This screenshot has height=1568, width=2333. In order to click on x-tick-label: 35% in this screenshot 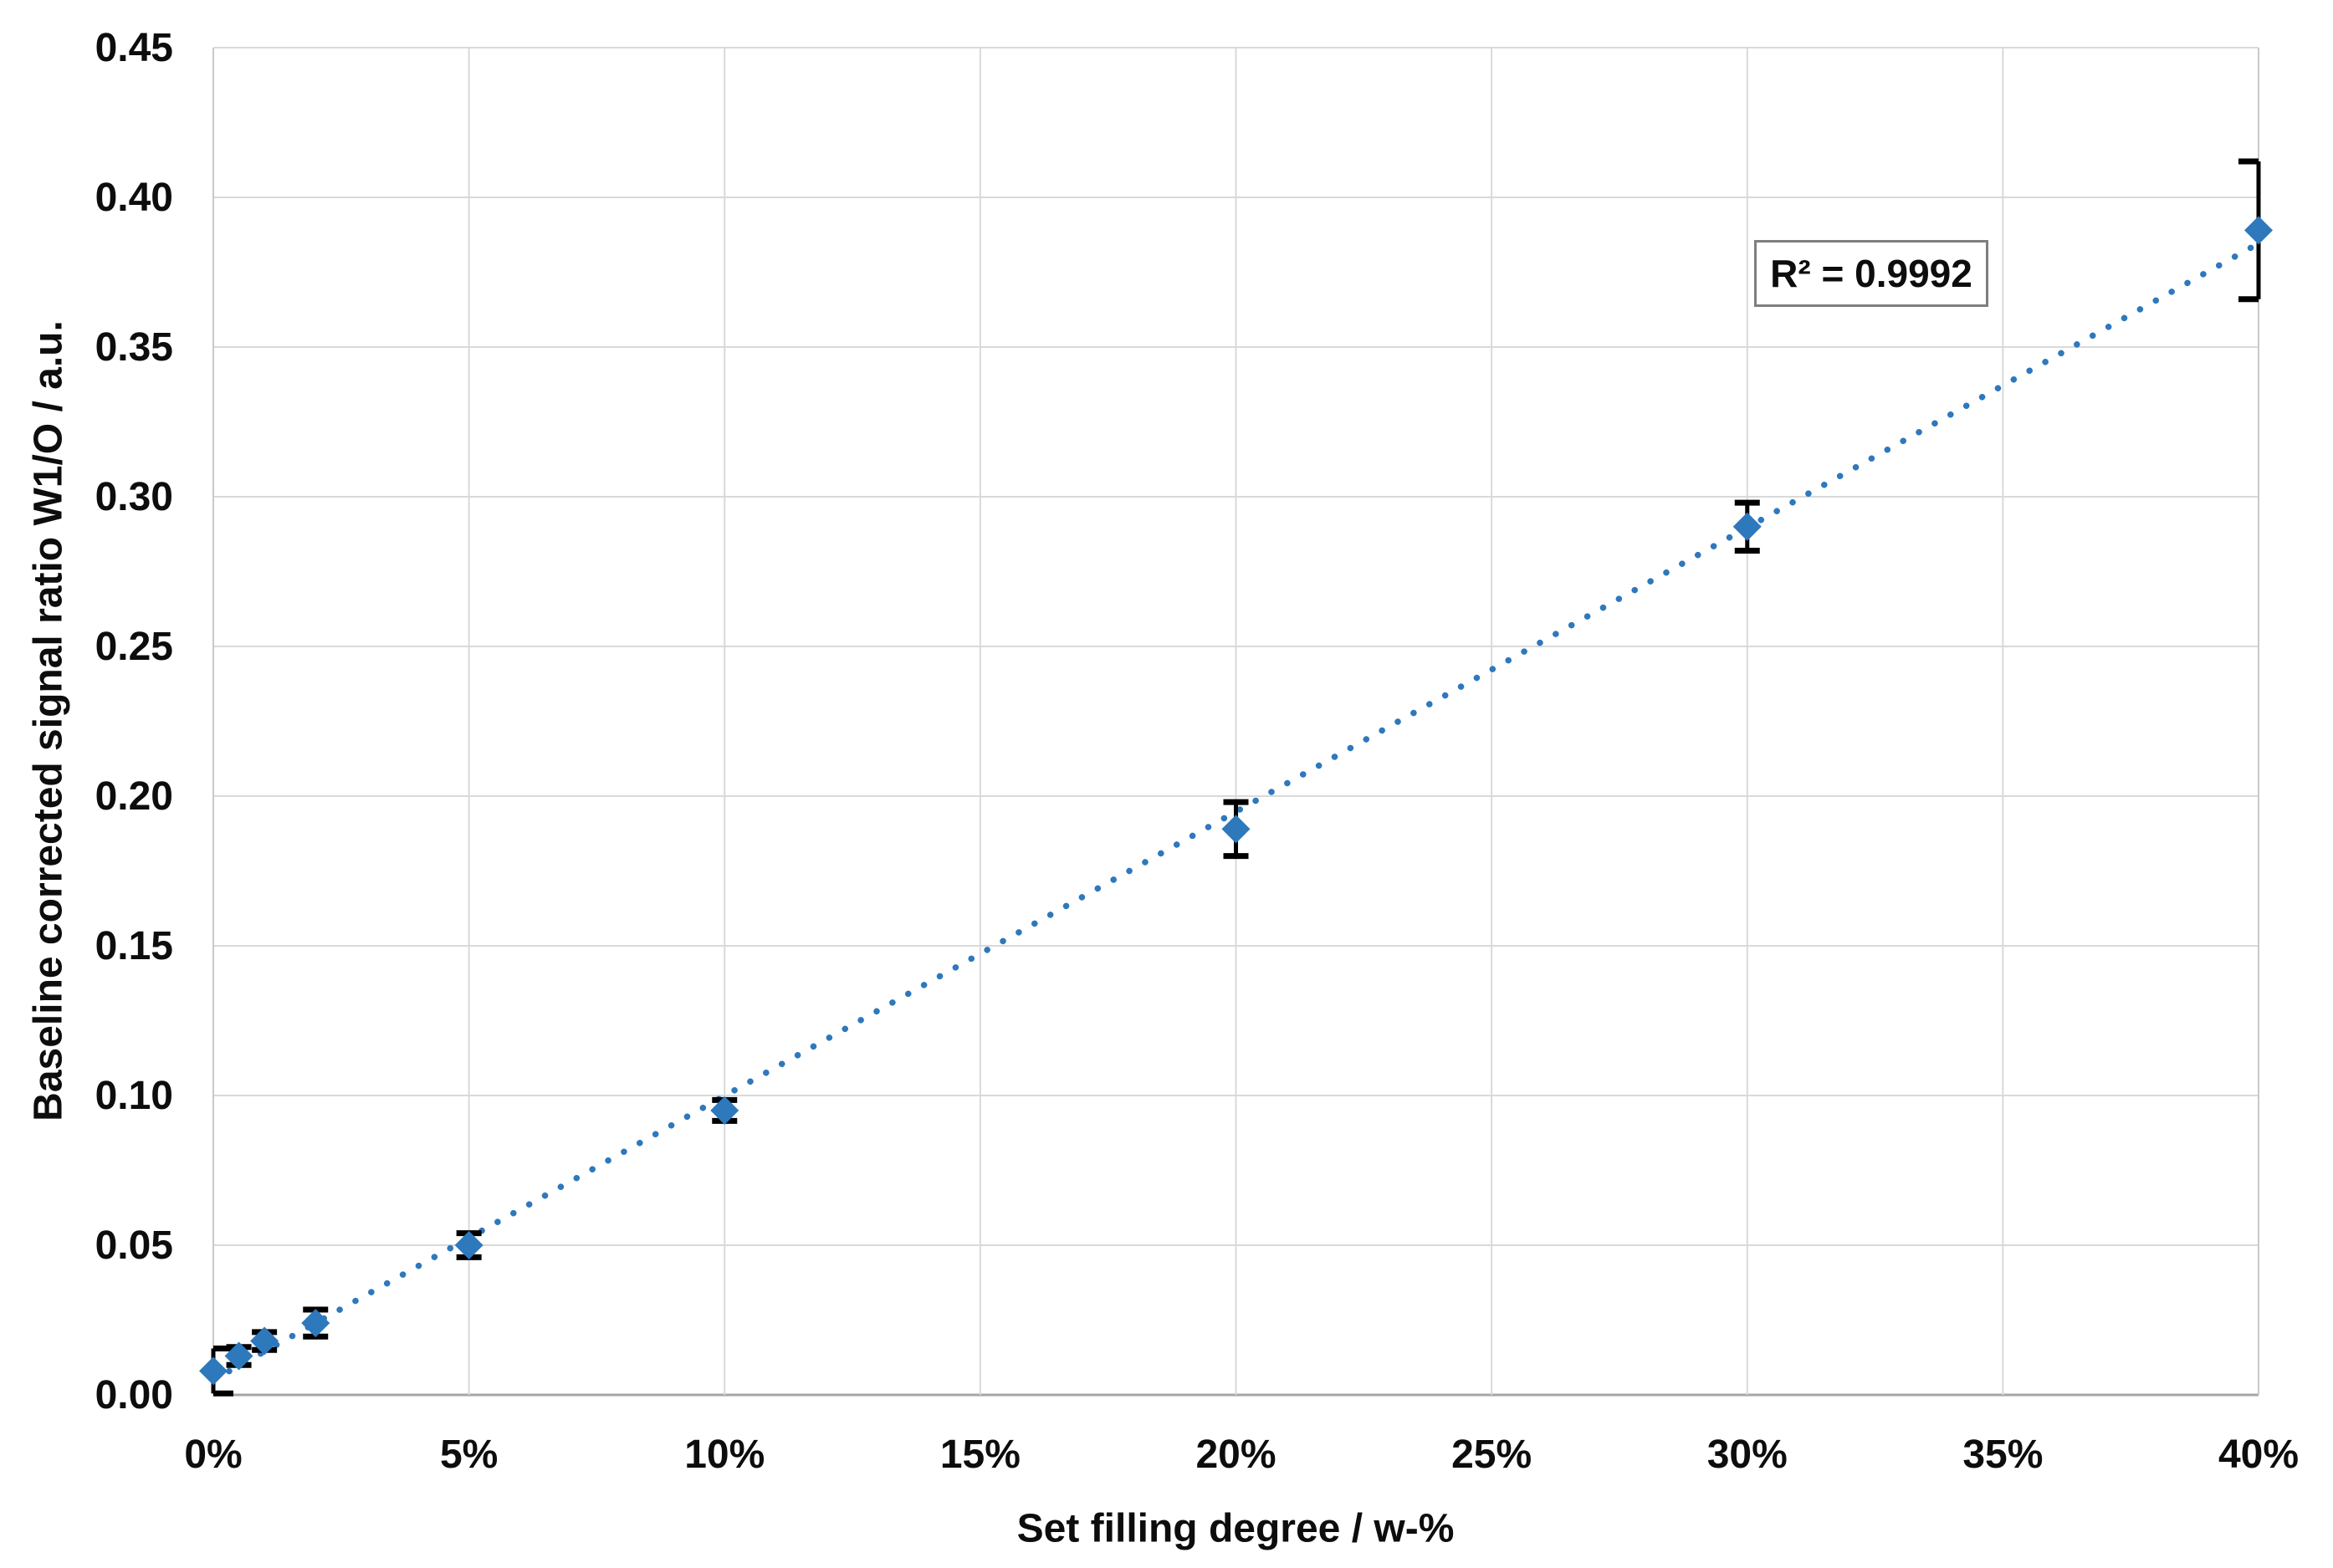, I will do `click(2002, 1455)`.